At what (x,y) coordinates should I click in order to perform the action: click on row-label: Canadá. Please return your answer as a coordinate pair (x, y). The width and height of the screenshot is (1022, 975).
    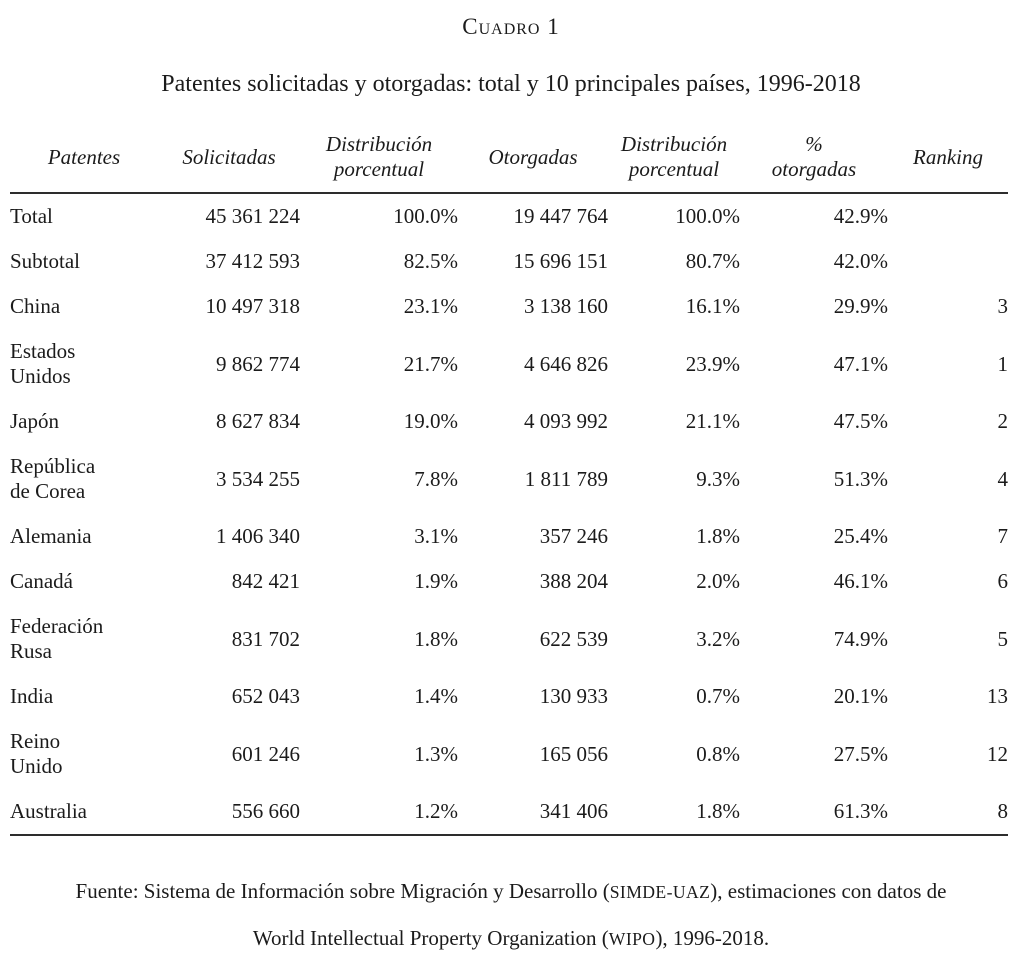
    Looking at the image, I should click on (41, 581).